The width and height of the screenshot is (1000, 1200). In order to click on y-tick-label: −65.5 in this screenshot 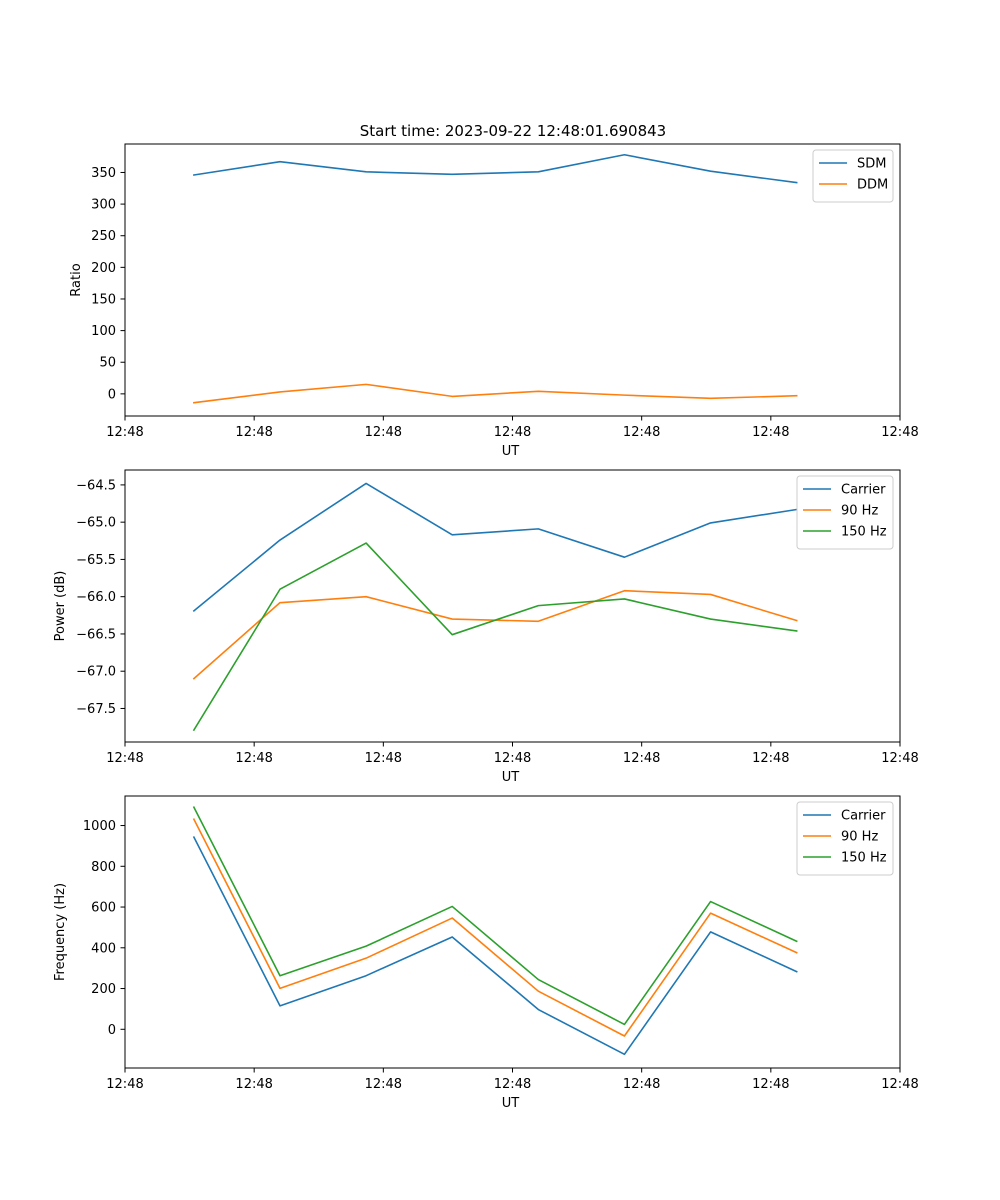, I will do `click(96, 560)`.